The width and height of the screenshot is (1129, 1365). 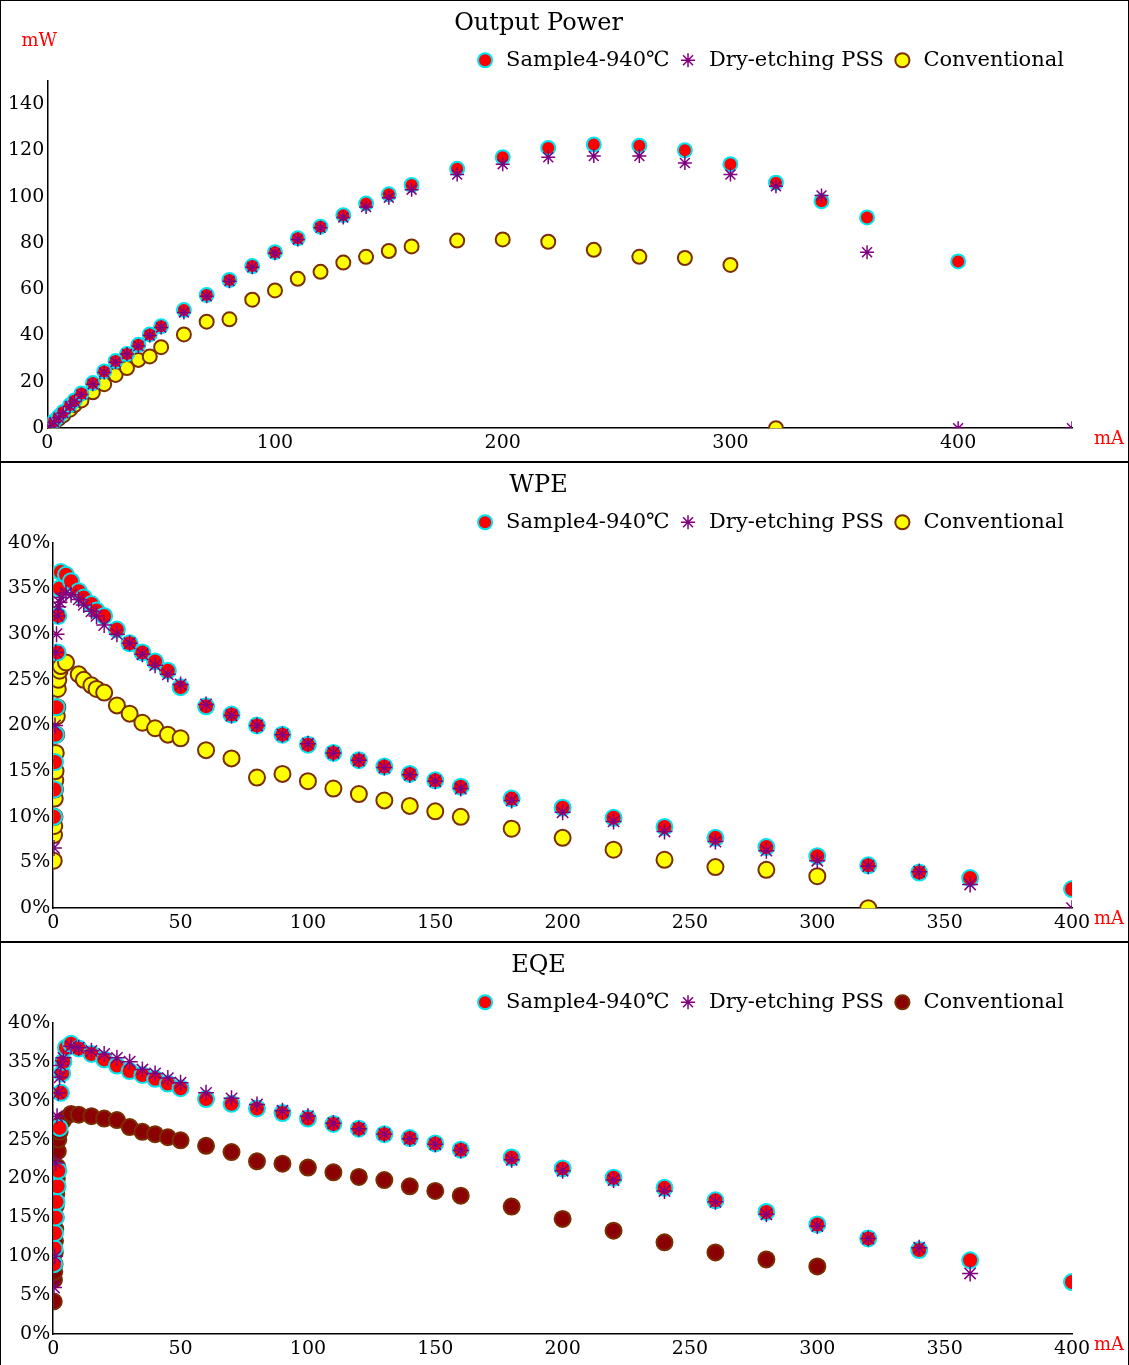 I want to click on chart-title: EQE, so click(x=538, y=963).